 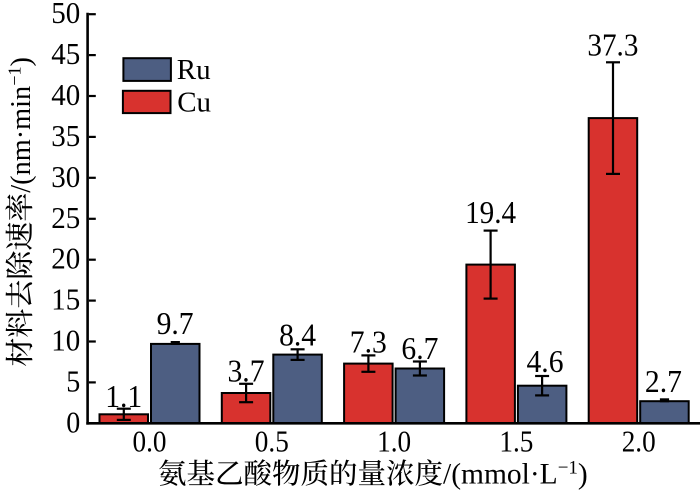 I want to click on svg-text: 4.6, so click(x=545, y=361).